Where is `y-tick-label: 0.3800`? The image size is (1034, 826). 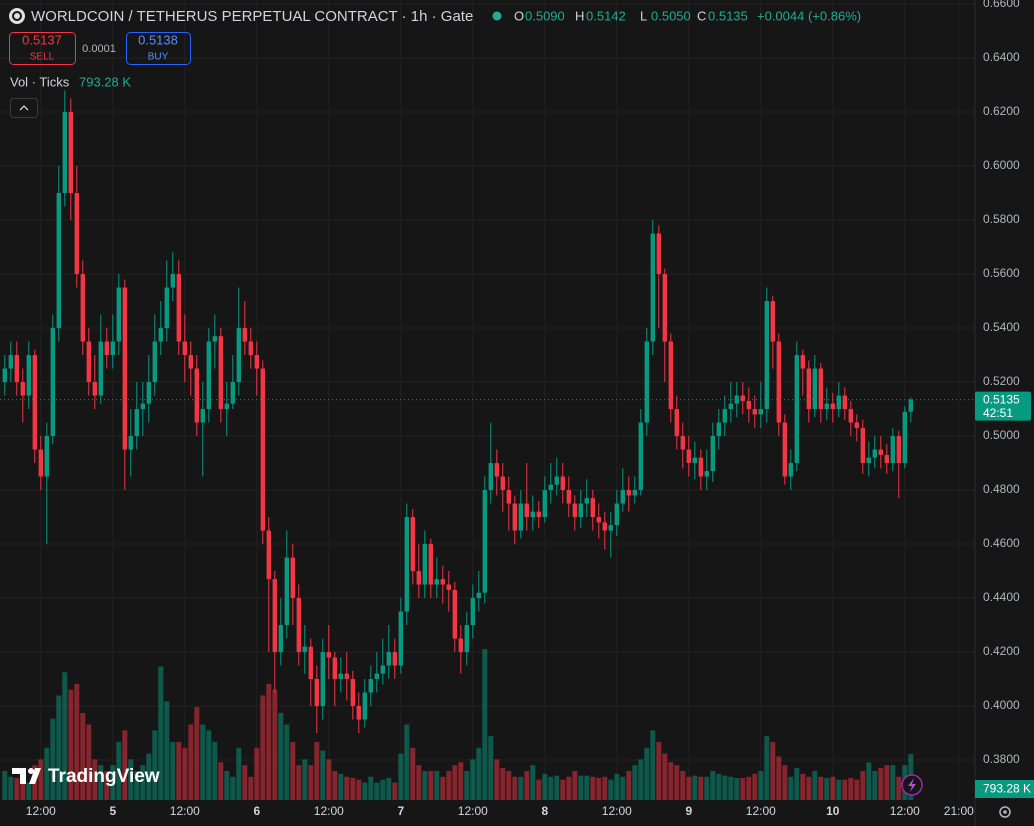 y-tick-label: 0.3800 is located at coordinates (1001, 759).